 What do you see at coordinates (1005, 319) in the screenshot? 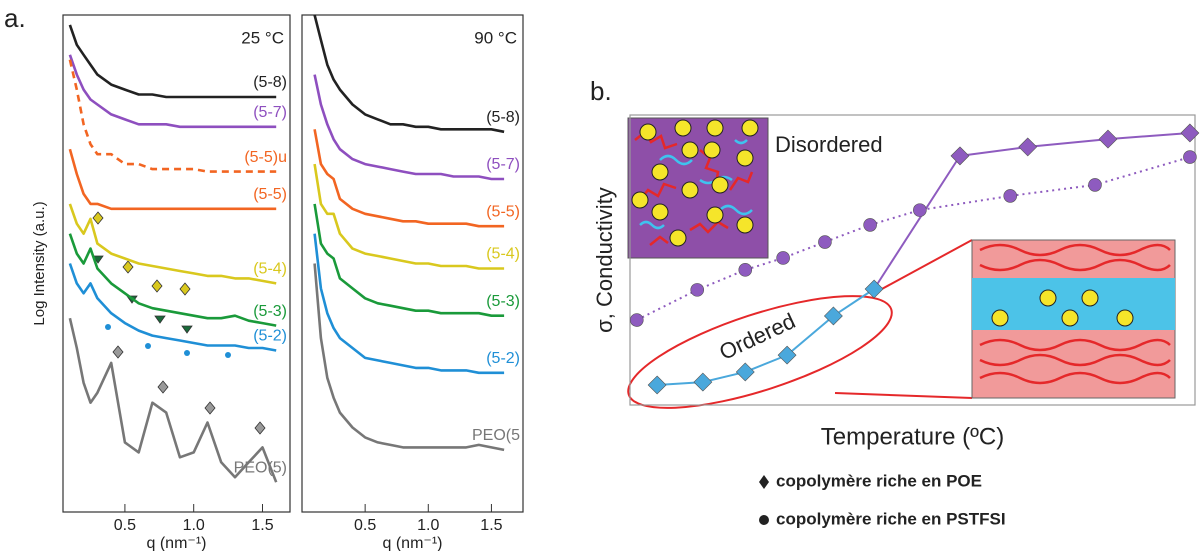
I see `inset-ordered` at bounding box center [1005, 319].